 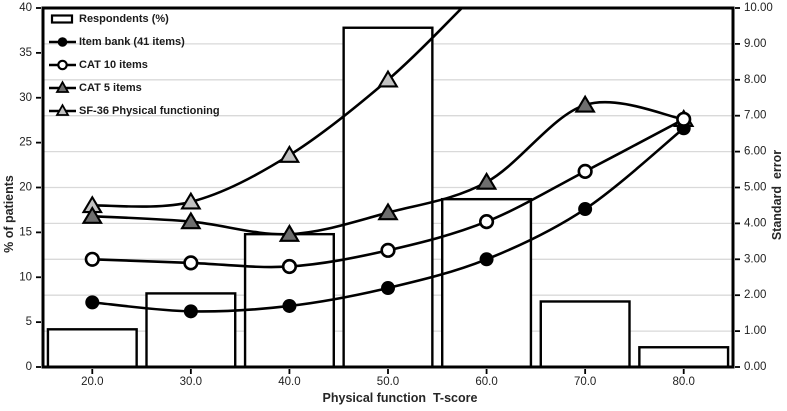 What do you see at coordinates (755, 367) in the screenshot?
I see `right-y-tick-label: 0.00` at bounding box center [755, 367].